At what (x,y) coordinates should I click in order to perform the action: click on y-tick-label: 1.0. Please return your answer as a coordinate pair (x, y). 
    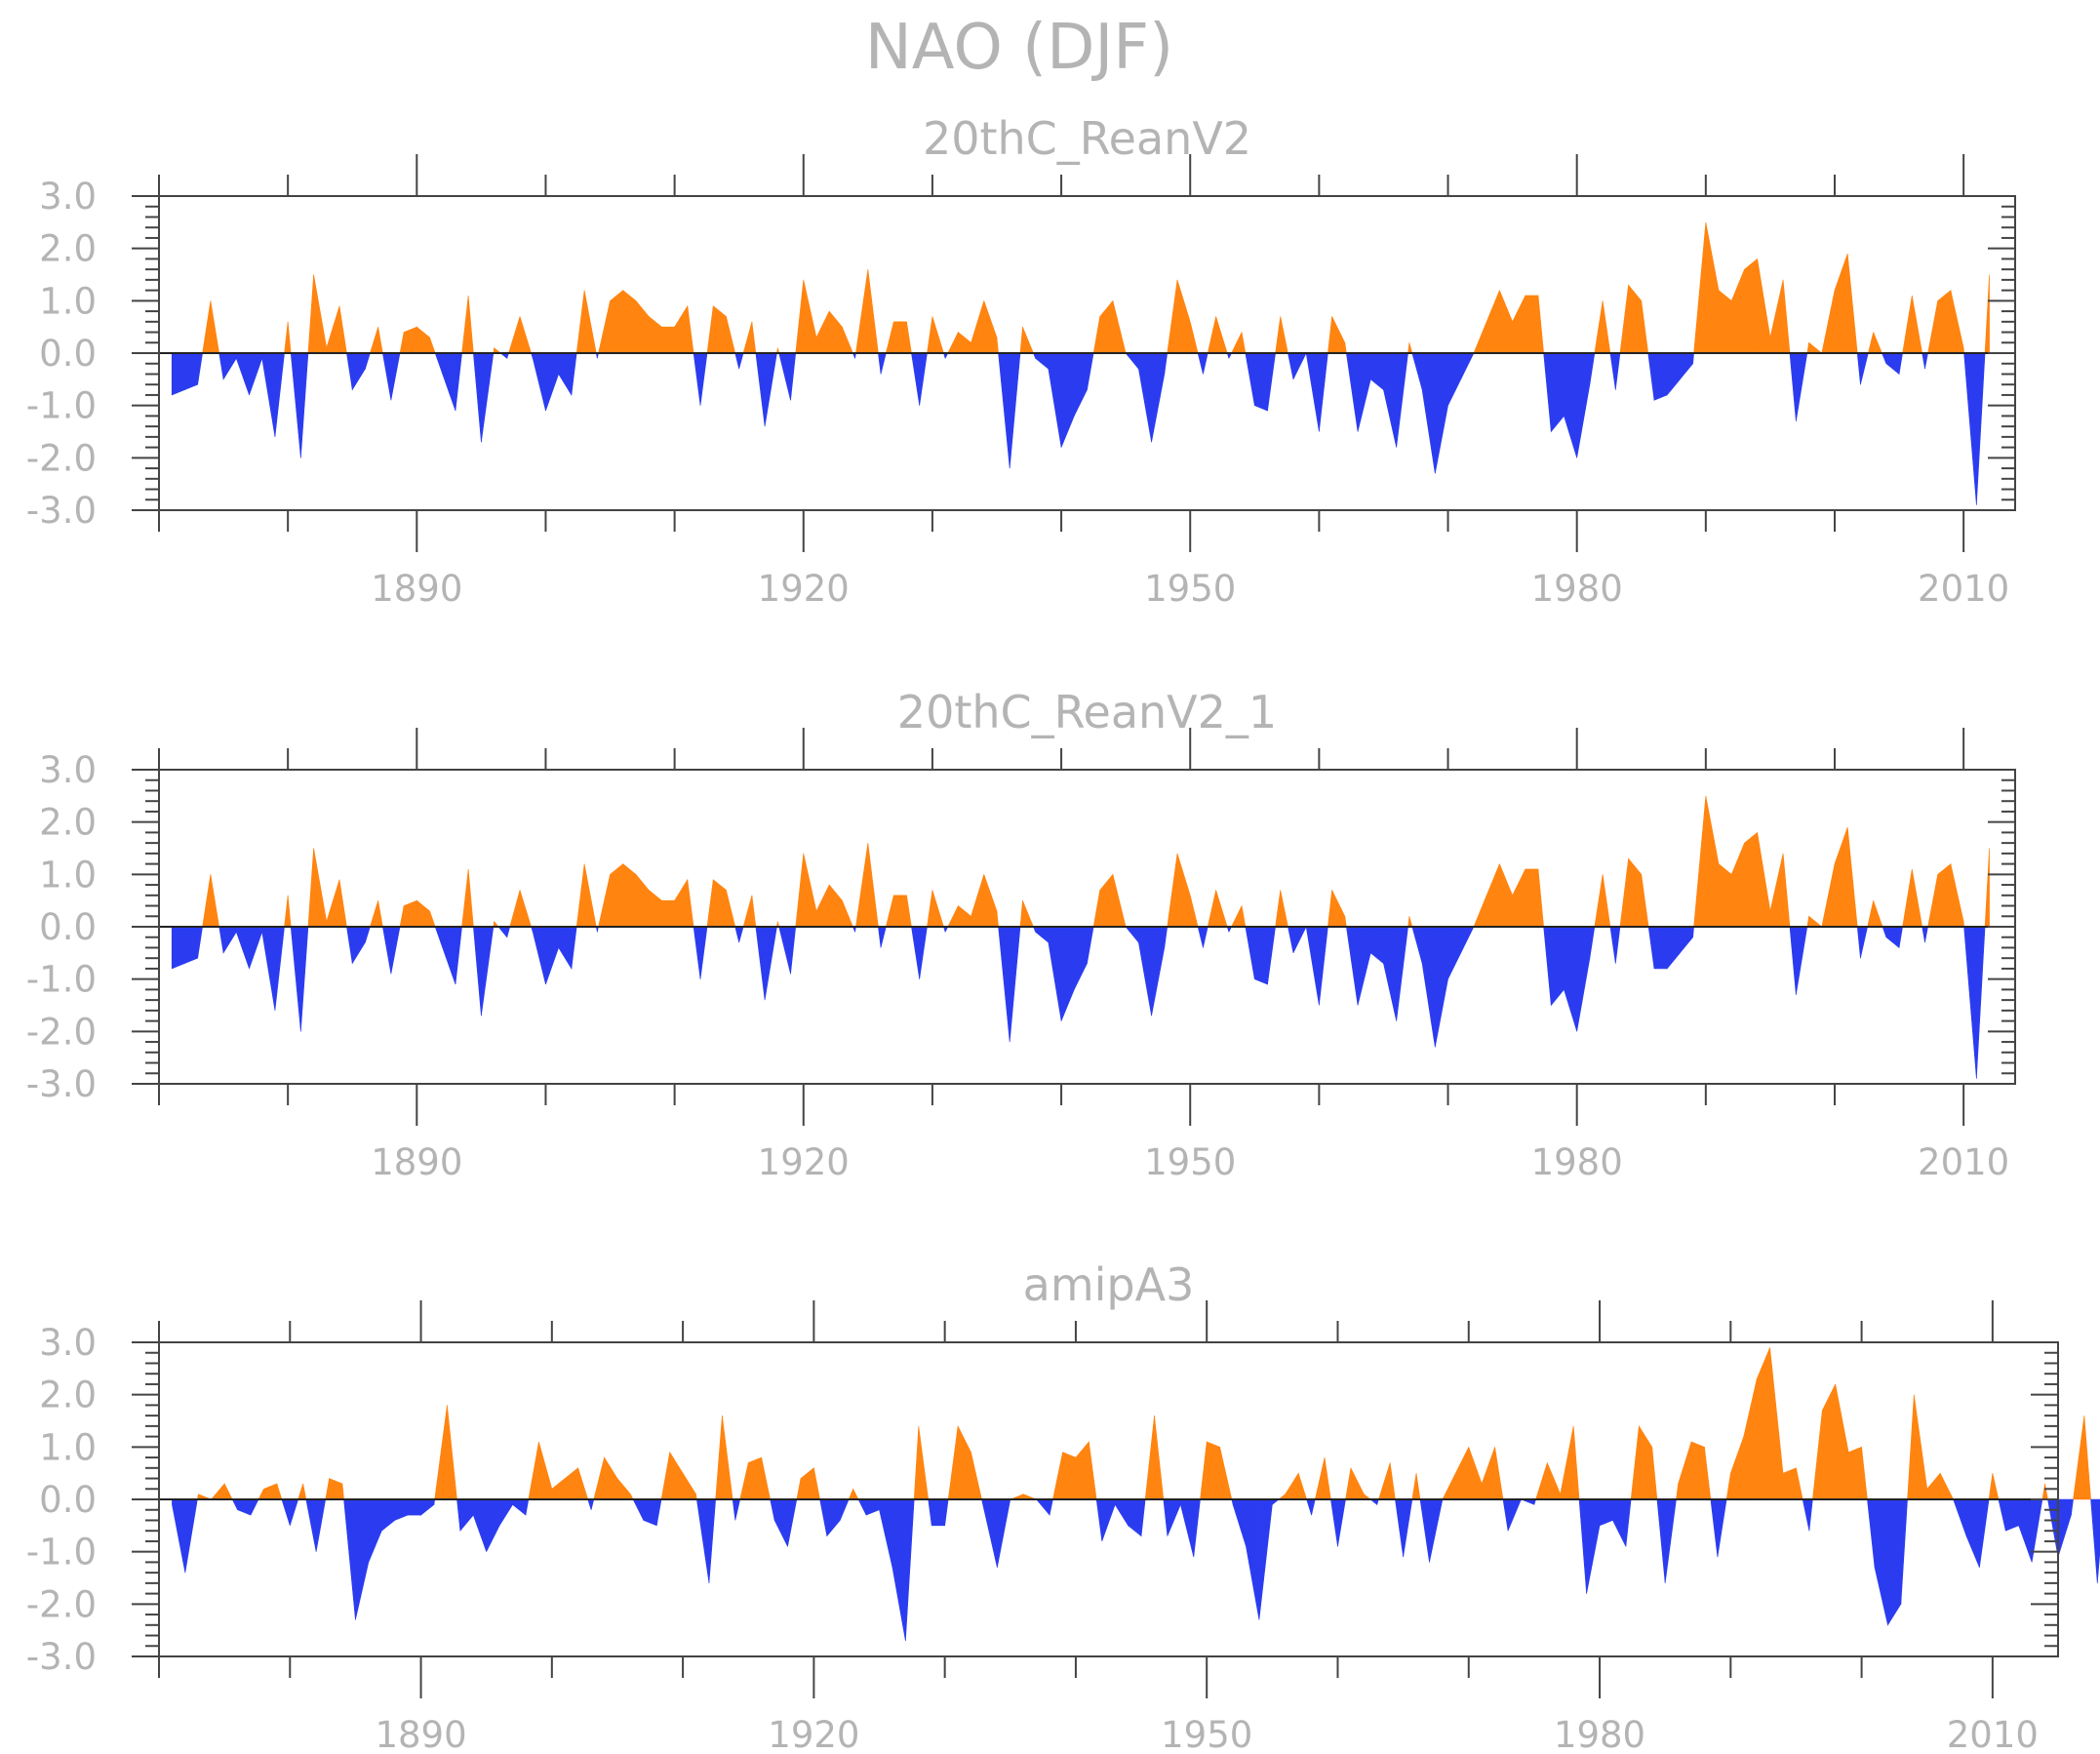
    Looking at the image, I should click on (68, 875).